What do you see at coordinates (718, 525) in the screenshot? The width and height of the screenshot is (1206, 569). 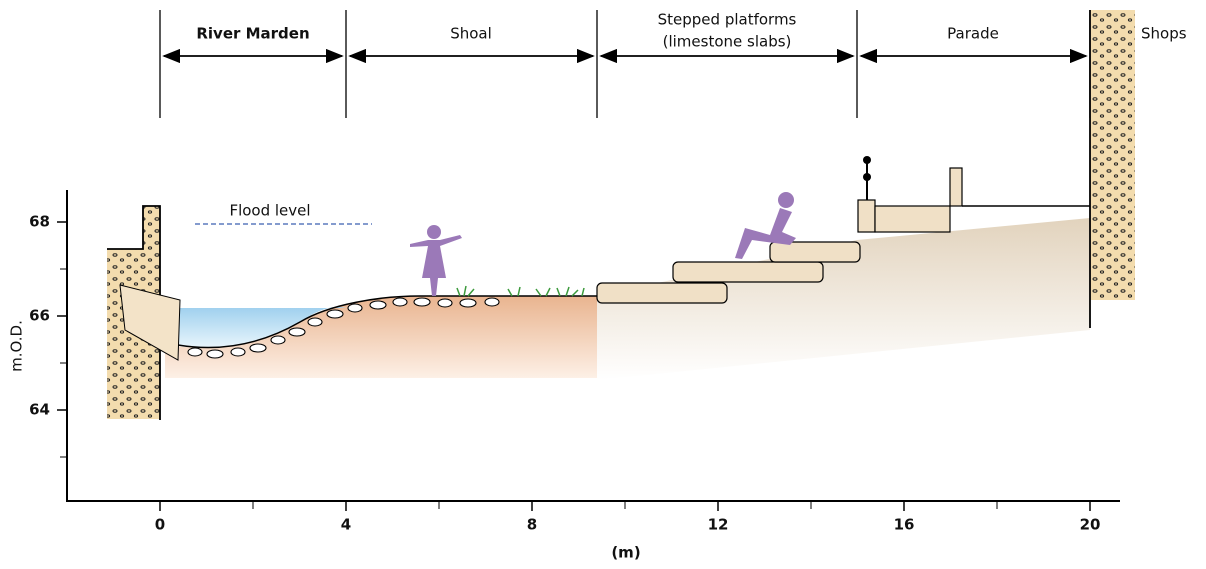 I see `x-tick-label: 12` at bounding box center [718, 525].